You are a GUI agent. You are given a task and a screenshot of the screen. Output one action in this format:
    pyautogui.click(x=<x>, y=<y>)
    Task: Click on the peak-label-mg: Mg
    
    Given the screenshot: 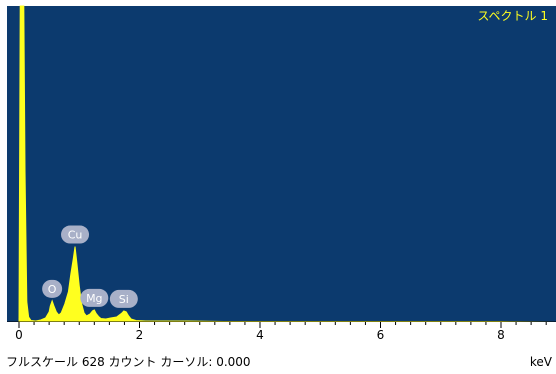 What is the action you would take?
    pyautogui.click(x=94, y=297)
    